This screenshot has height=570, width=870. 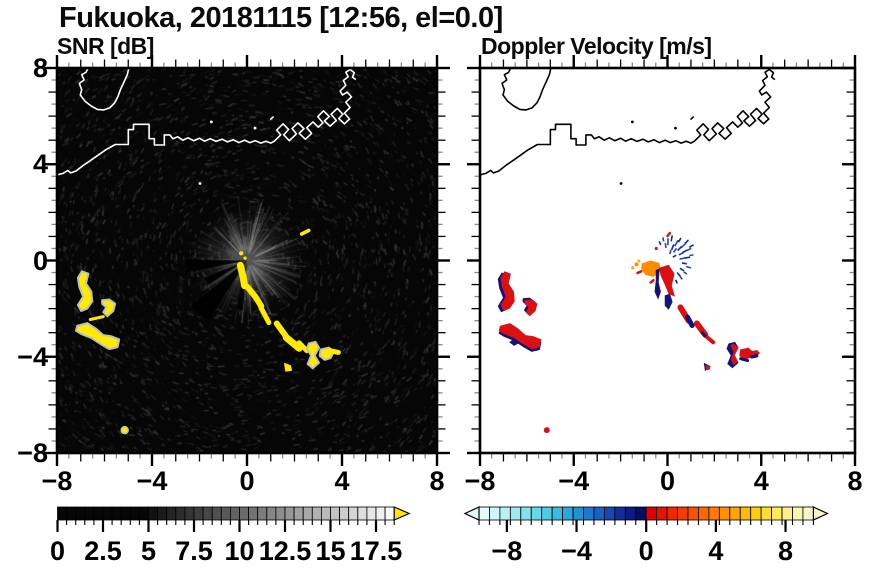 I want to click on doppler-colorbar-tick-label: 8, so click(x=786, y=551).